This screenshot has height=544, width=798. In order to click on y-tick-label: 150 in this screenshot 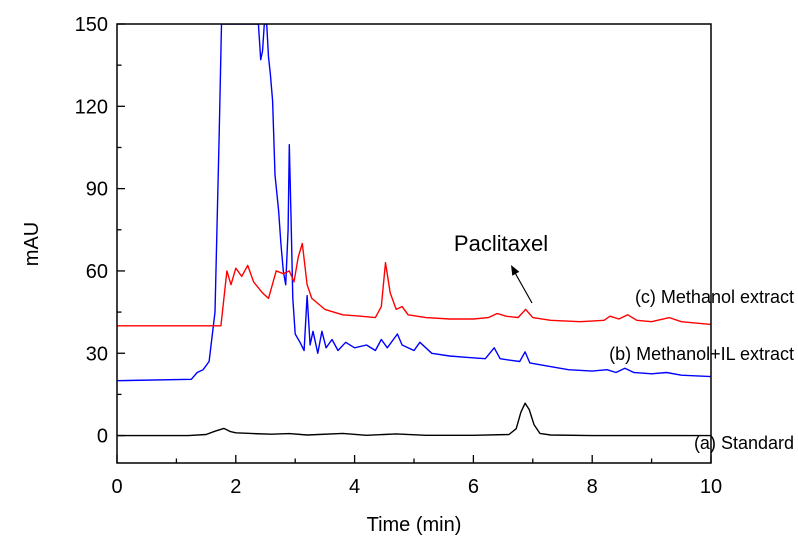, I will do `click(91, 25)`.